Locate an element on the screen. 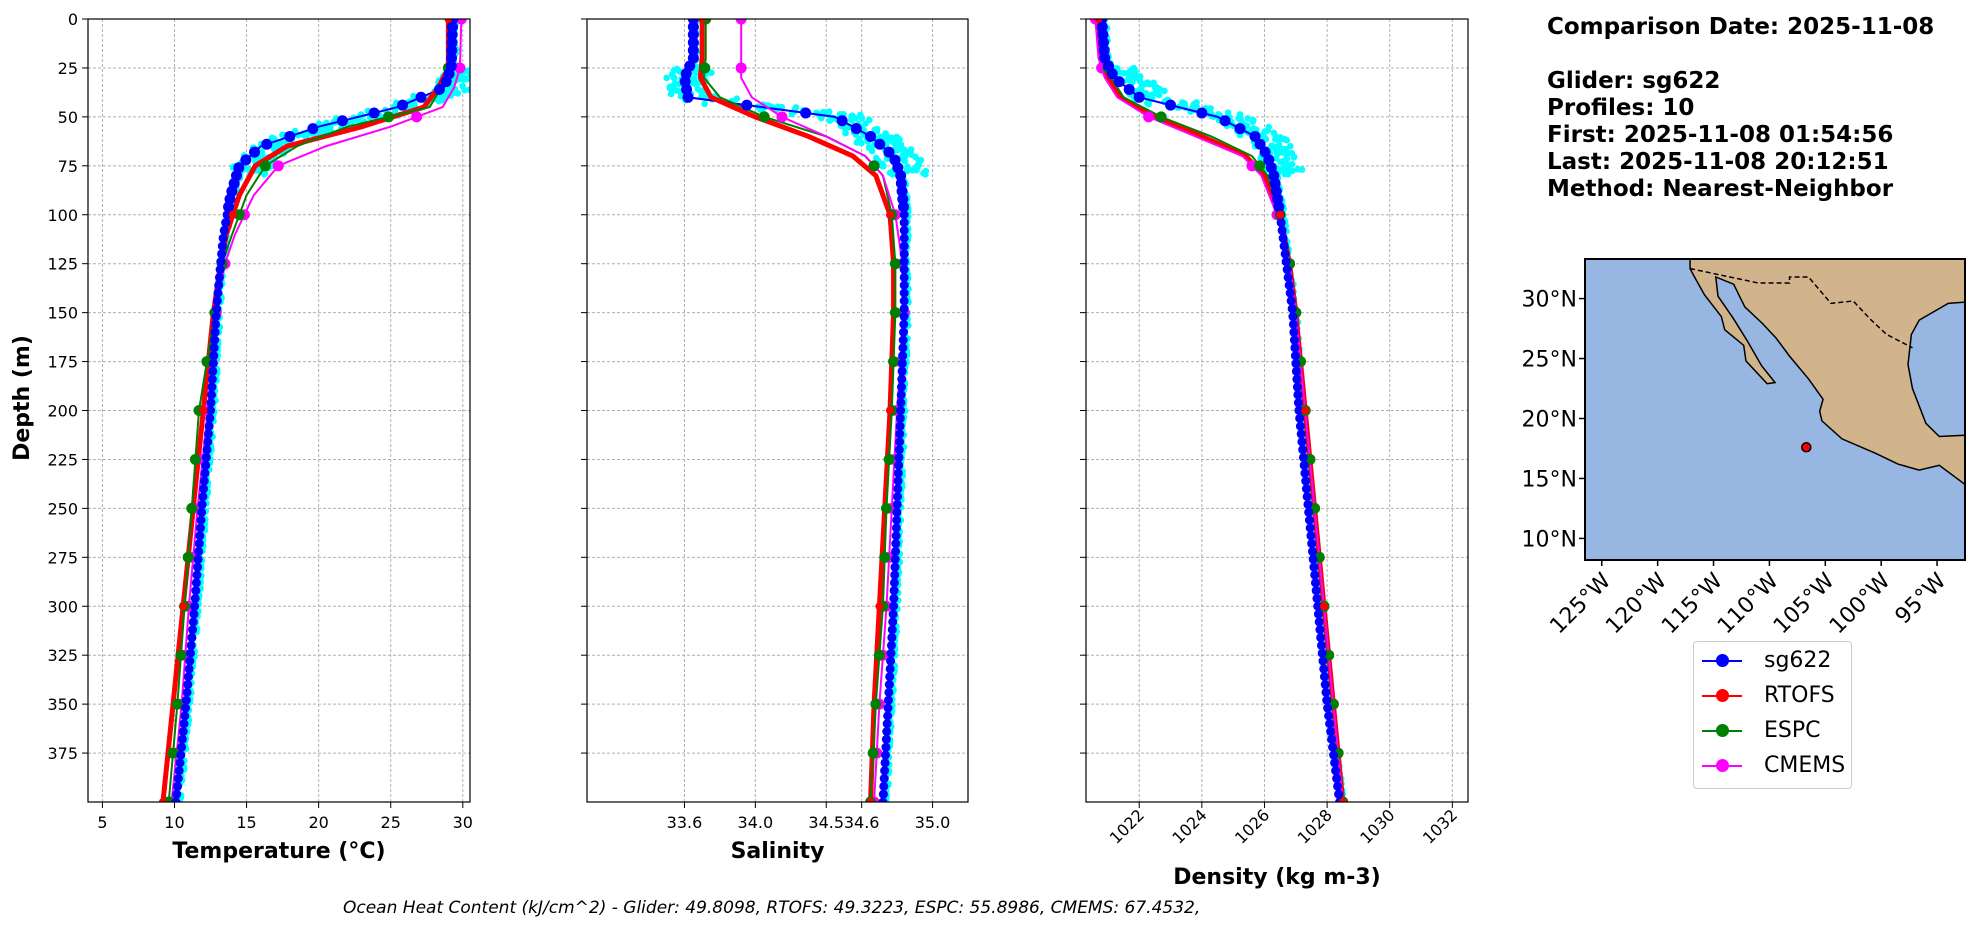 The image size is (1978, 934). y-tick-label: 50 is located at coordinates (68, 117).